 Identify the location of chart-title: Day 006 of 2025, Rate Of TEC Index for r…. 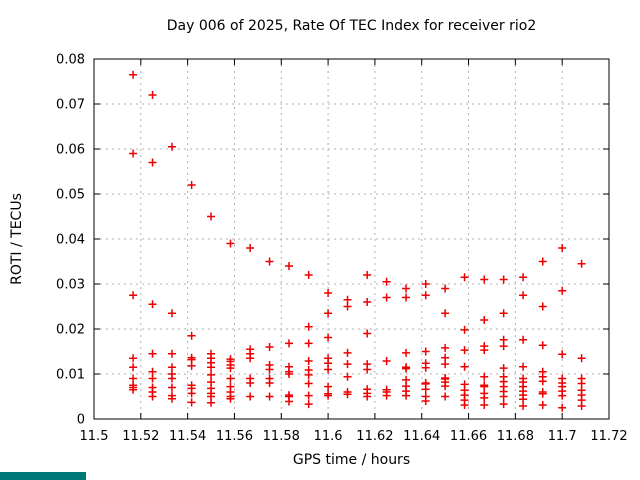
(351, 26).